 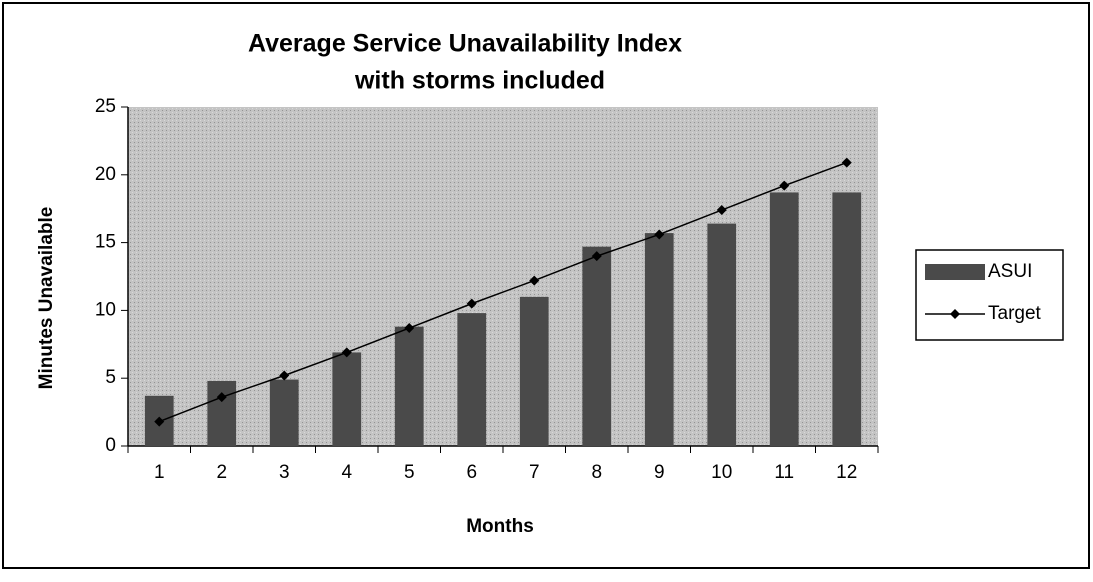 I want to click on x-tick-label: 10, so click(x=721, y=472).